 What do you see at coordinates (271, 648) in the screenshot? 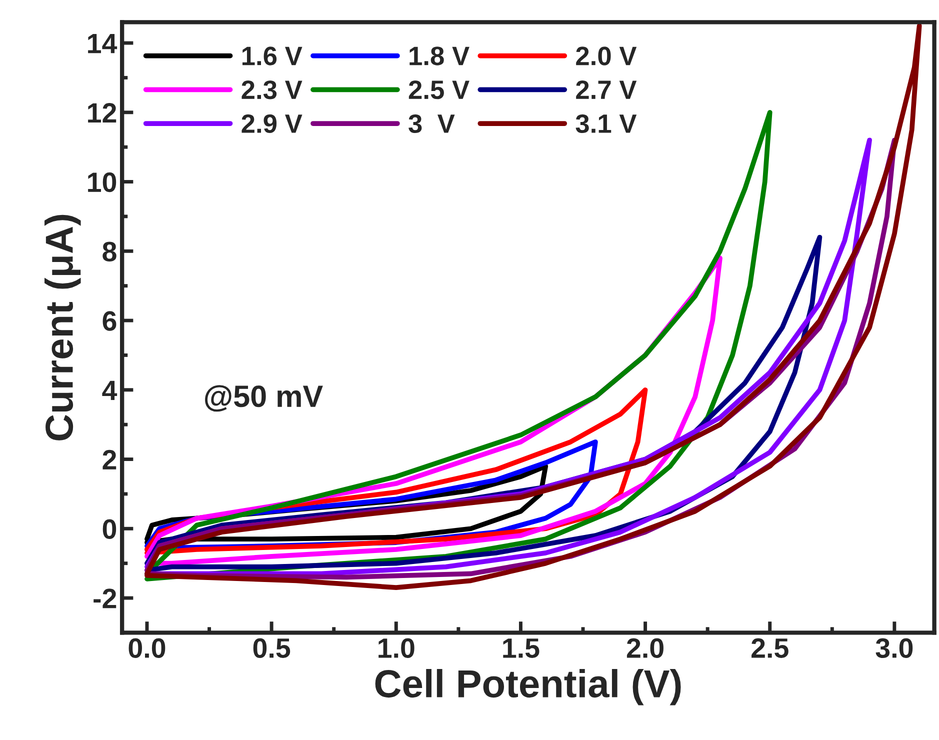
I see `x-tick-label: 0.5` at bounding box center [271, 648].